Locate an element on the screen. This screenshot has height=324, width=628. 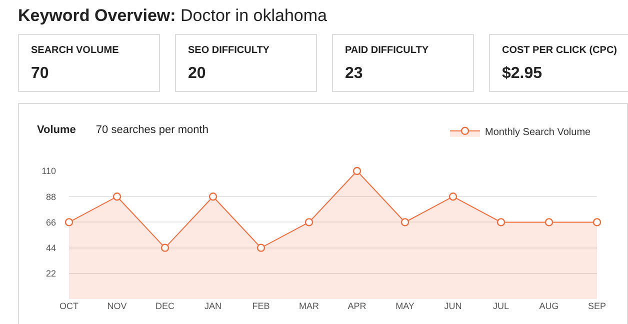
chart-title: Volume is located at coordinates (56, 130).